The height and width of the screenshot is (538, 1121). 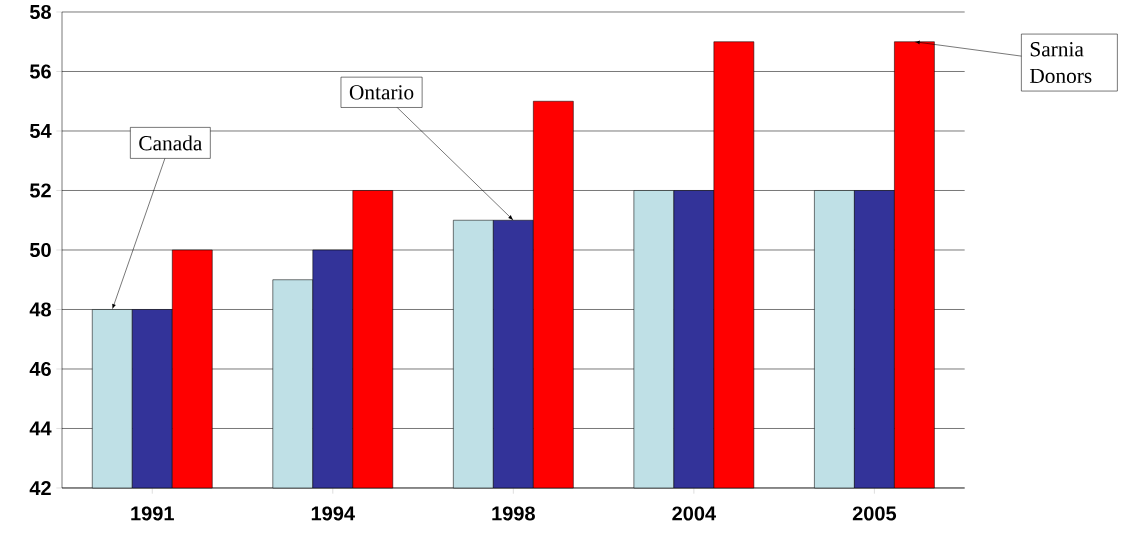 What do you see at coordinates (40, 309) in the screenshot?
I see `y-tick-label: 48` at bounding box center [40, 309].